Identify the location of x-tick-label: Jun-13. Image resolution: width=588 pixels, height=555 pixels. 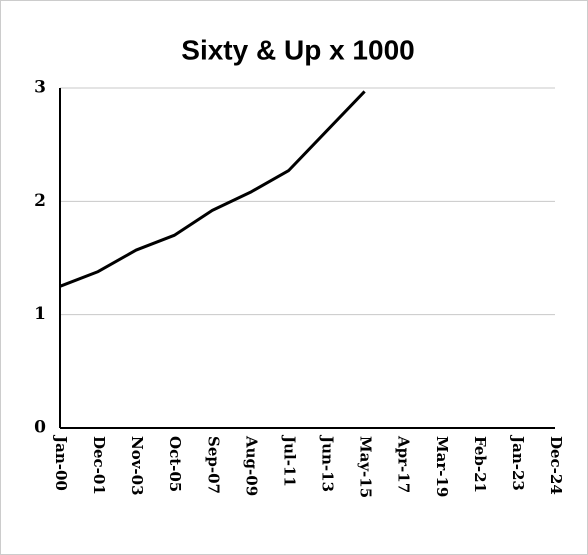
(328, 463).